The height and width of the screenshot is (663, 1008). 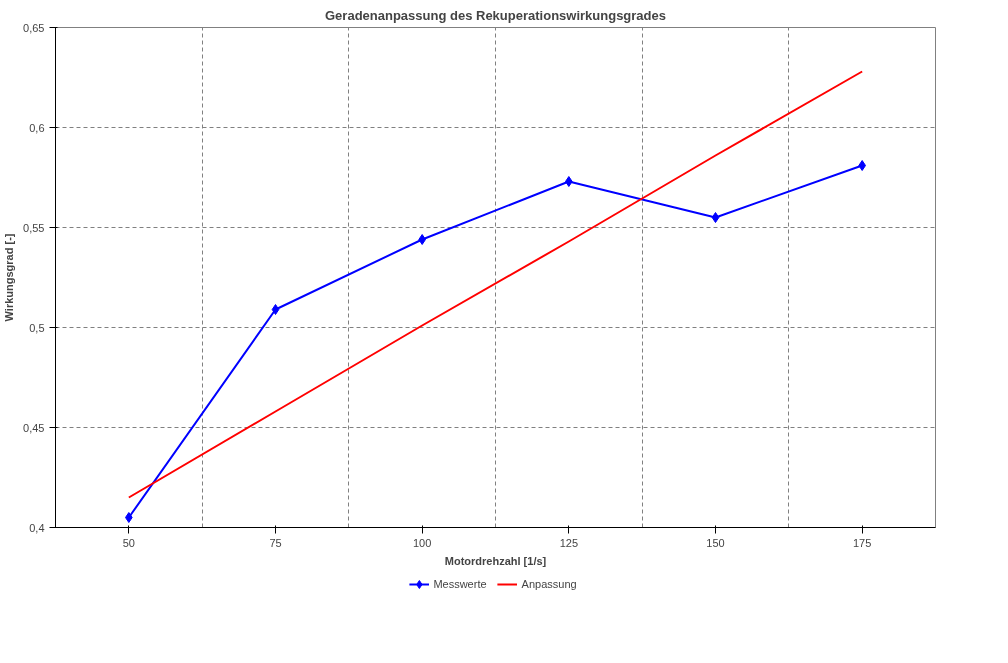 I want to click on x-tick-label: 75, so click(x=275, y=542).